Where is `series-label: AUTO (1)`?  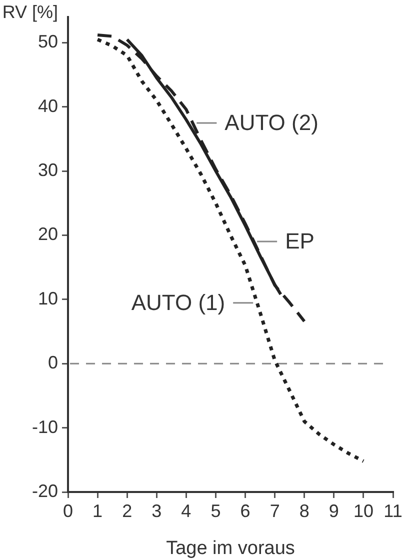
series-label: AUTO (1) is located at coordinates (178, 302).